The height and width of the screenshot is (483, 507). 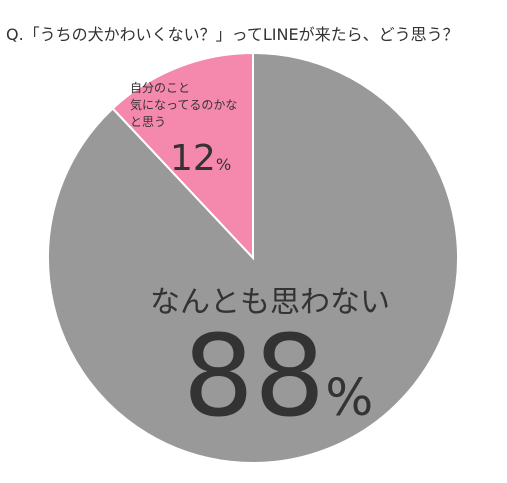 I want to click on value-label: 88%, so click(x=278, y=377).